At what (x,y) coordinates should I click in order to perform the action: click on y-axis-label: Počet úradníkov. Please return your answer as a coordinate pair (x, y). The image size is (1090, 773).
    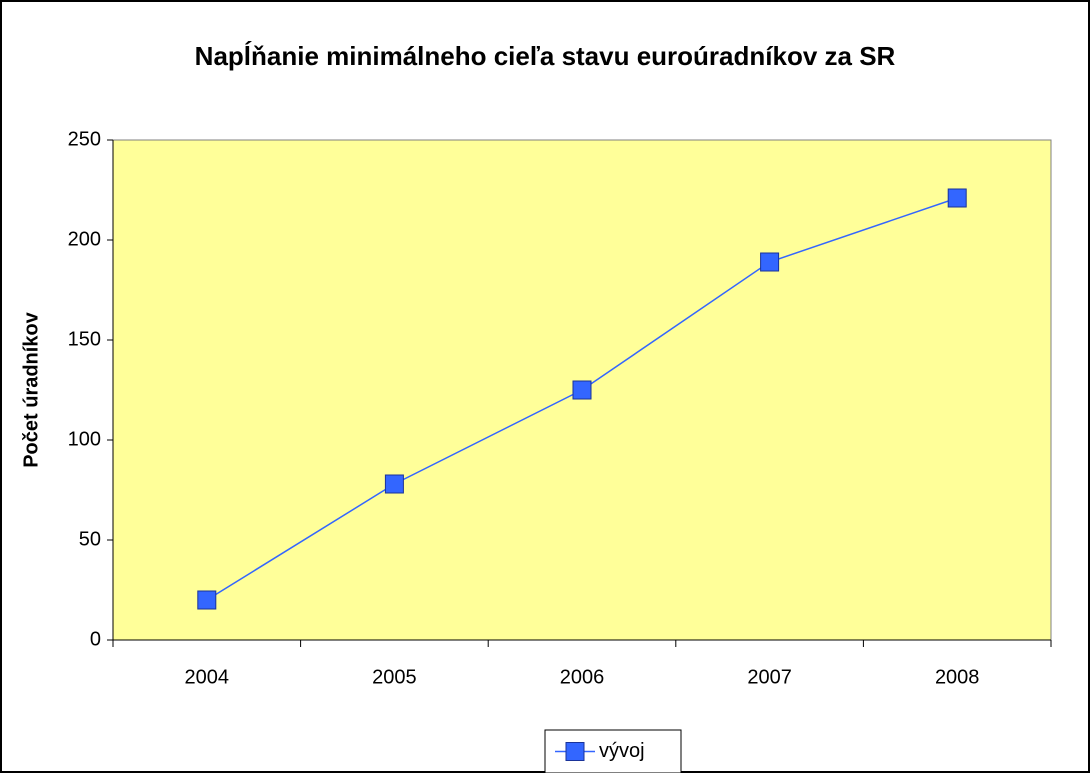
    Looking at the image, I should click on (31, 389).